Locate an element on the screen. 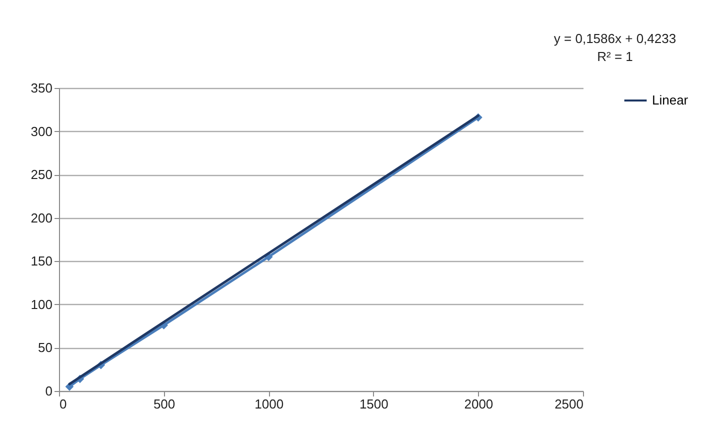  legend-label: Linear is located at coordinates (670, 100).